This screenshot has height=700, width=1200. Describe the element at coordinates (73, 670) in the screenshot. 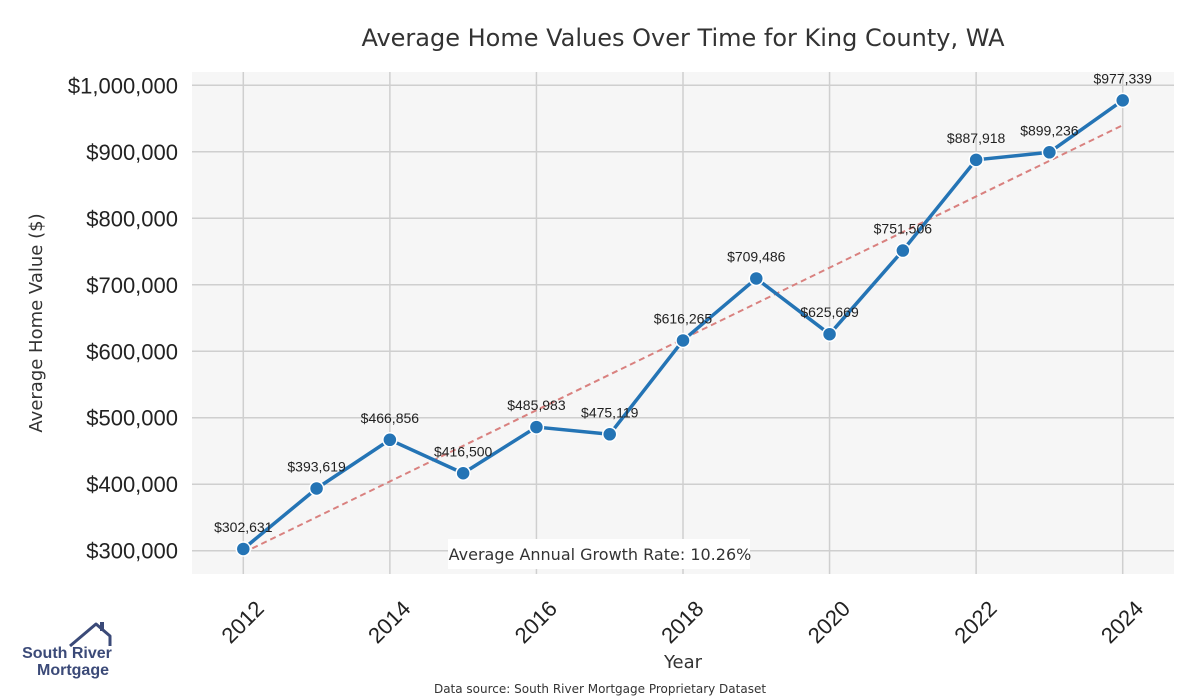

I see `logo-text-line2: Mortgage` at that location.